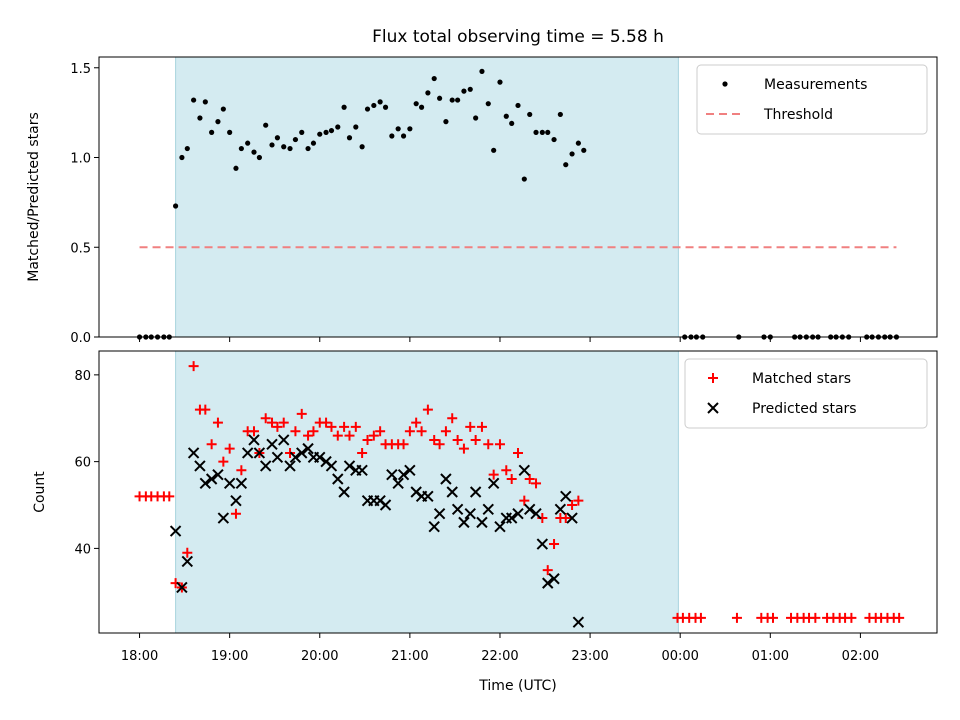  I want to click on x-tick-label: 22:00, so click(499, 656).